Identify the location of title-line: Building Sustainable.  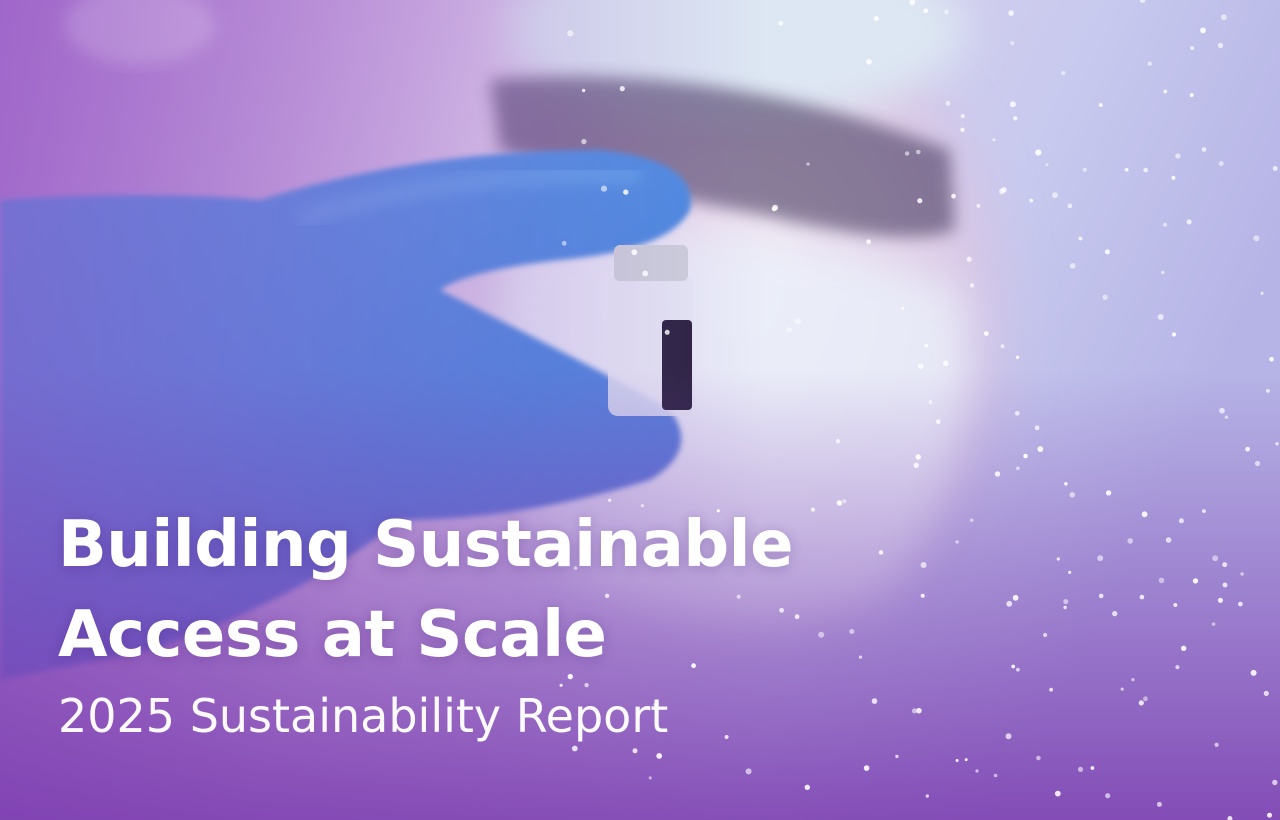
(426, 545).